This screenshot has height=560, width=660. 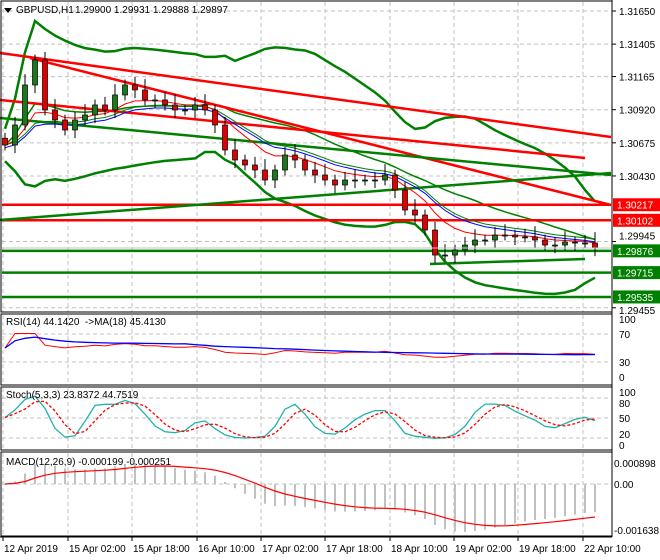 I want to click on price-tick-label: 1.31405, so click(x=637, y=45).